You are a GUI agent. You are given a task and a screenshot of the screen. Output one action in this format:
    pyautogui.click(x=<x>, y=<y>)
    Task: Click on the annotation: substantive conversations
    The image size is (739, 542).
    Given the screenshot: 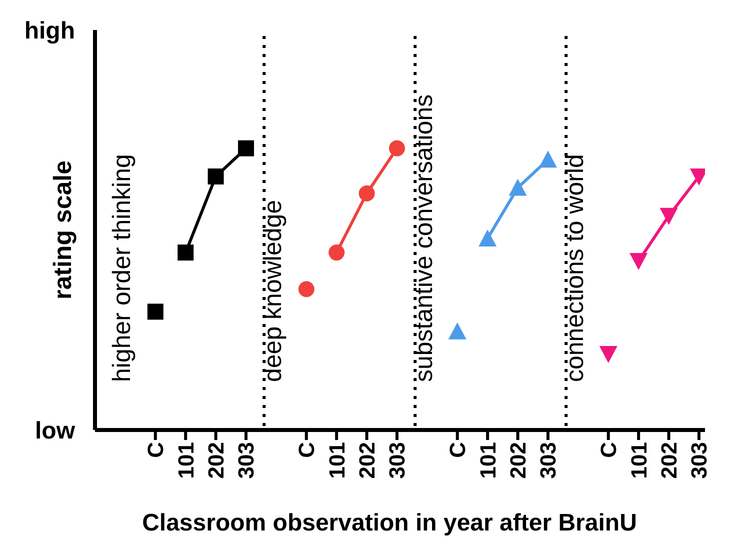 What is the action you would take?
    pyautogui.click(x=424, y=238)
    